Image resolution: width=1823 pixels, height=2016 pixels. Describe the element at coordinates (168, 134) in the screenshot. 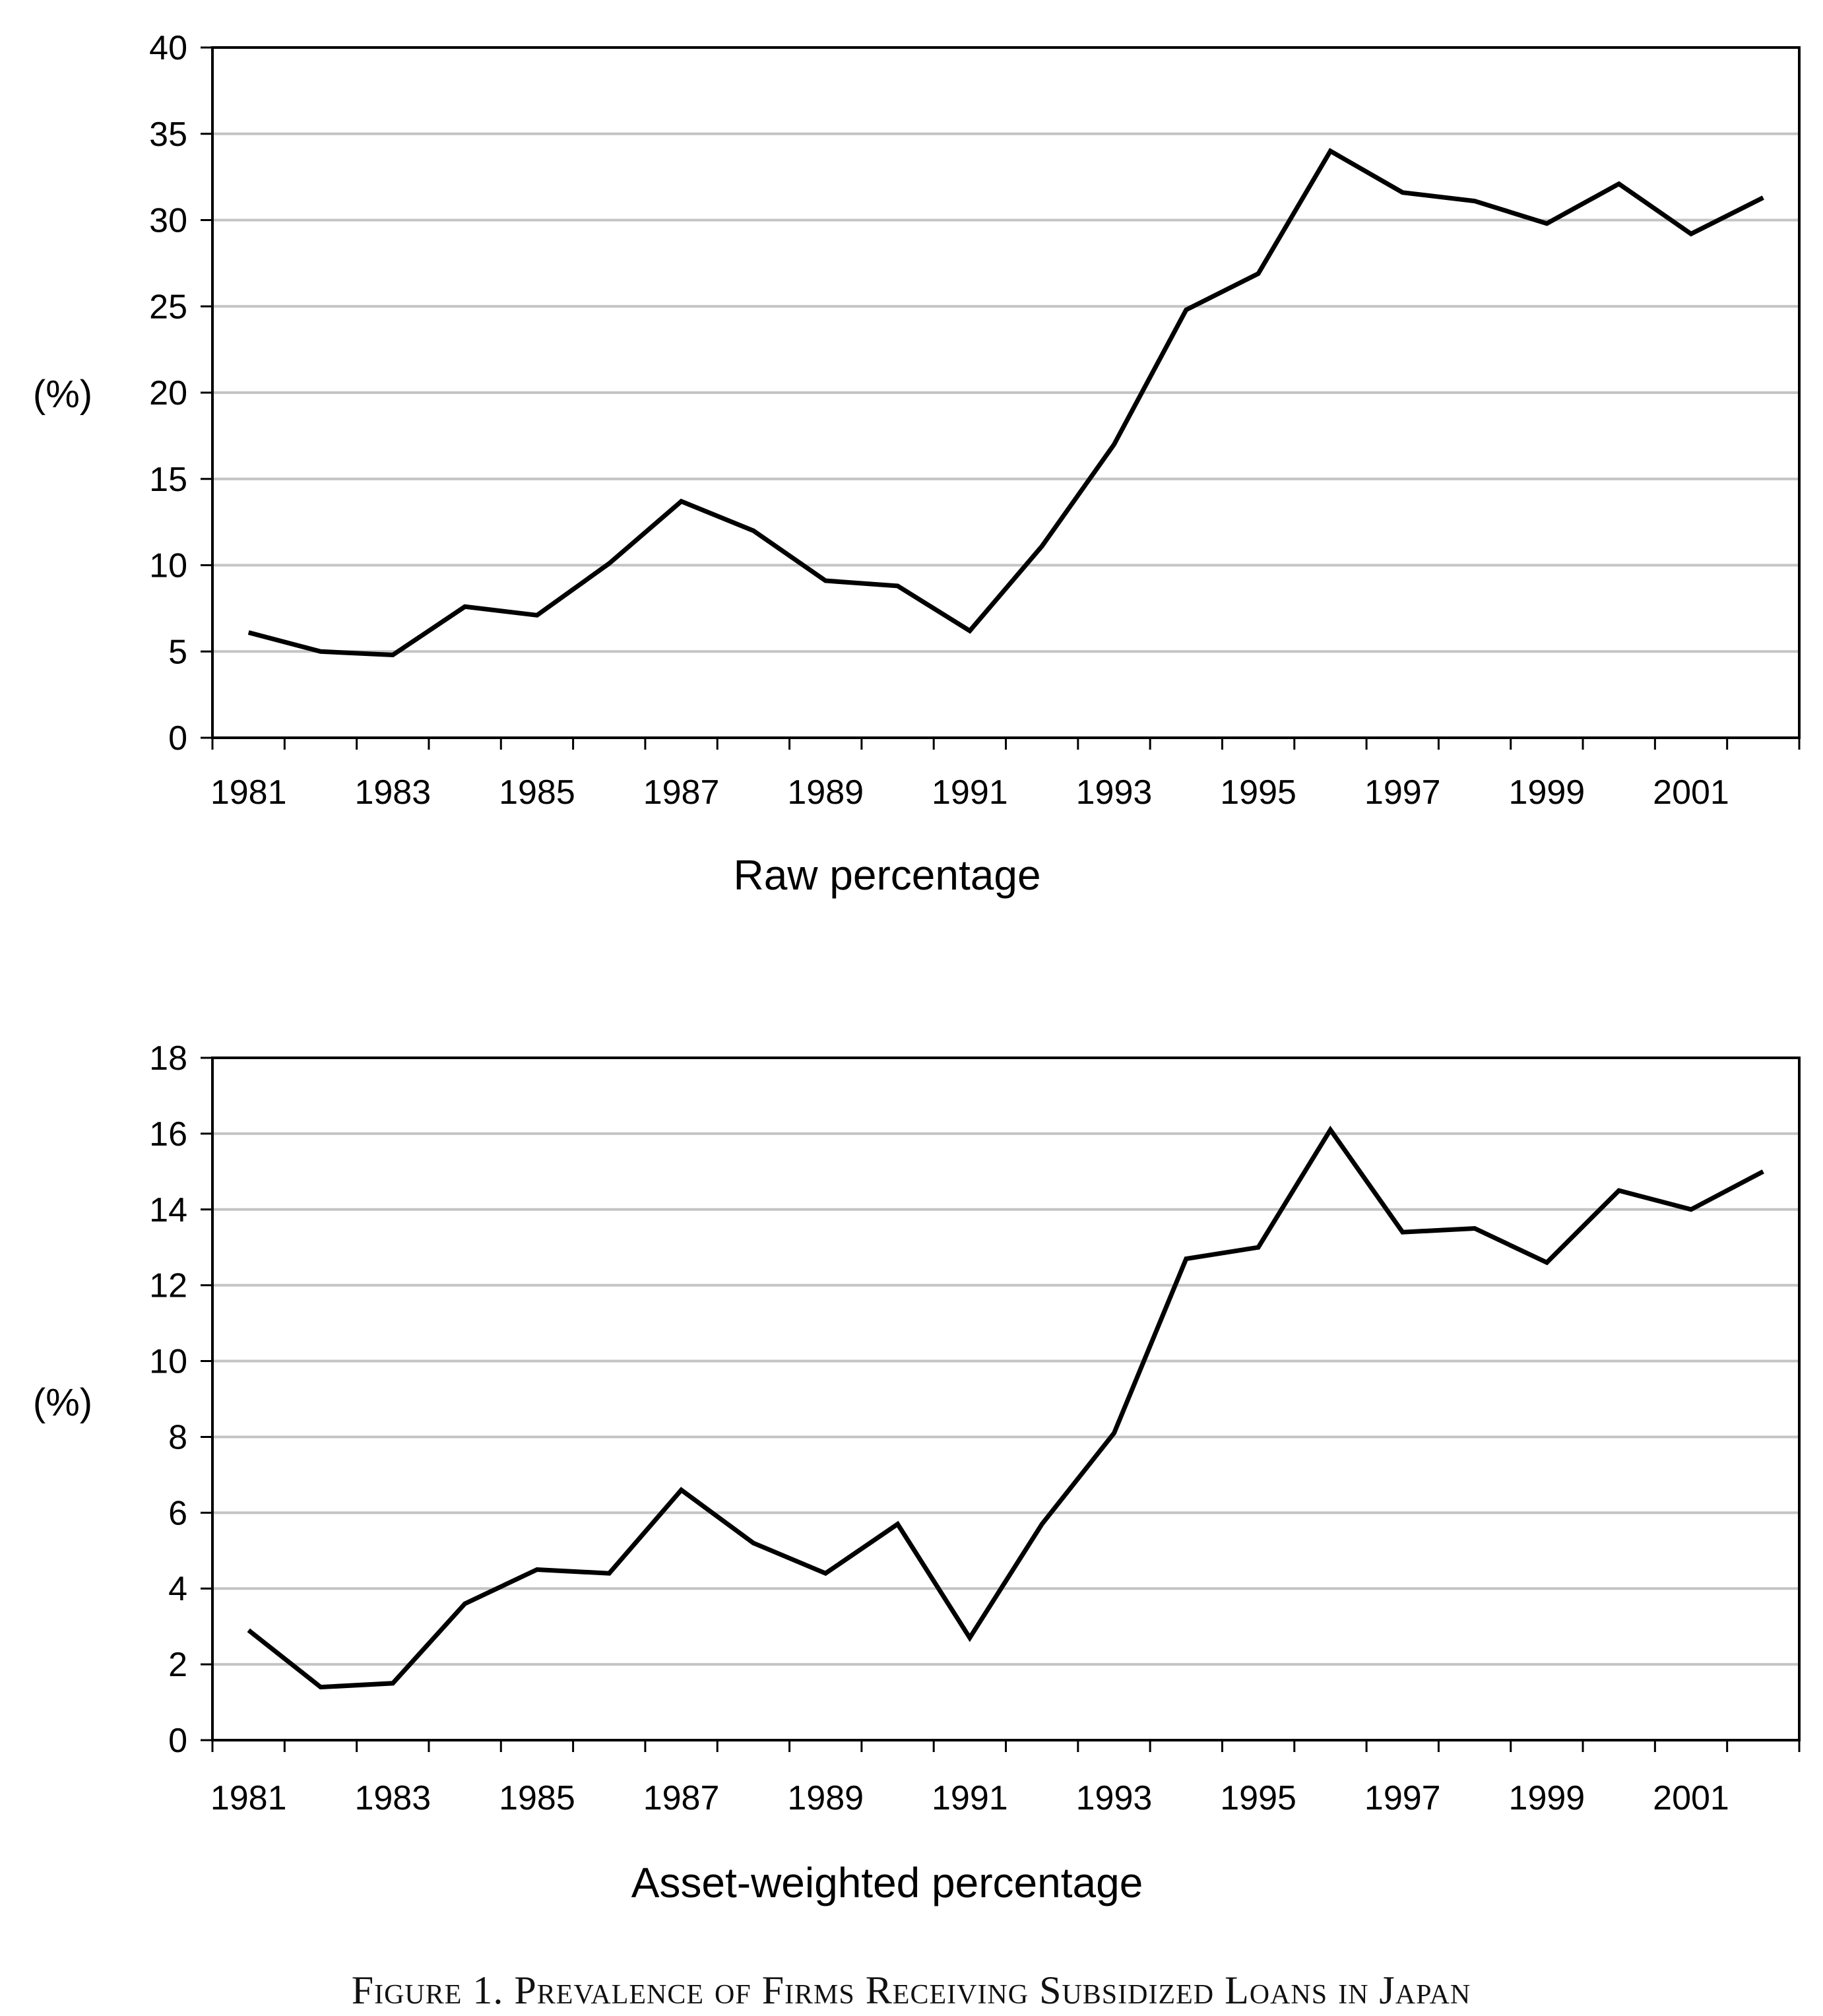

I see `y-tick-label: 35` at that location.